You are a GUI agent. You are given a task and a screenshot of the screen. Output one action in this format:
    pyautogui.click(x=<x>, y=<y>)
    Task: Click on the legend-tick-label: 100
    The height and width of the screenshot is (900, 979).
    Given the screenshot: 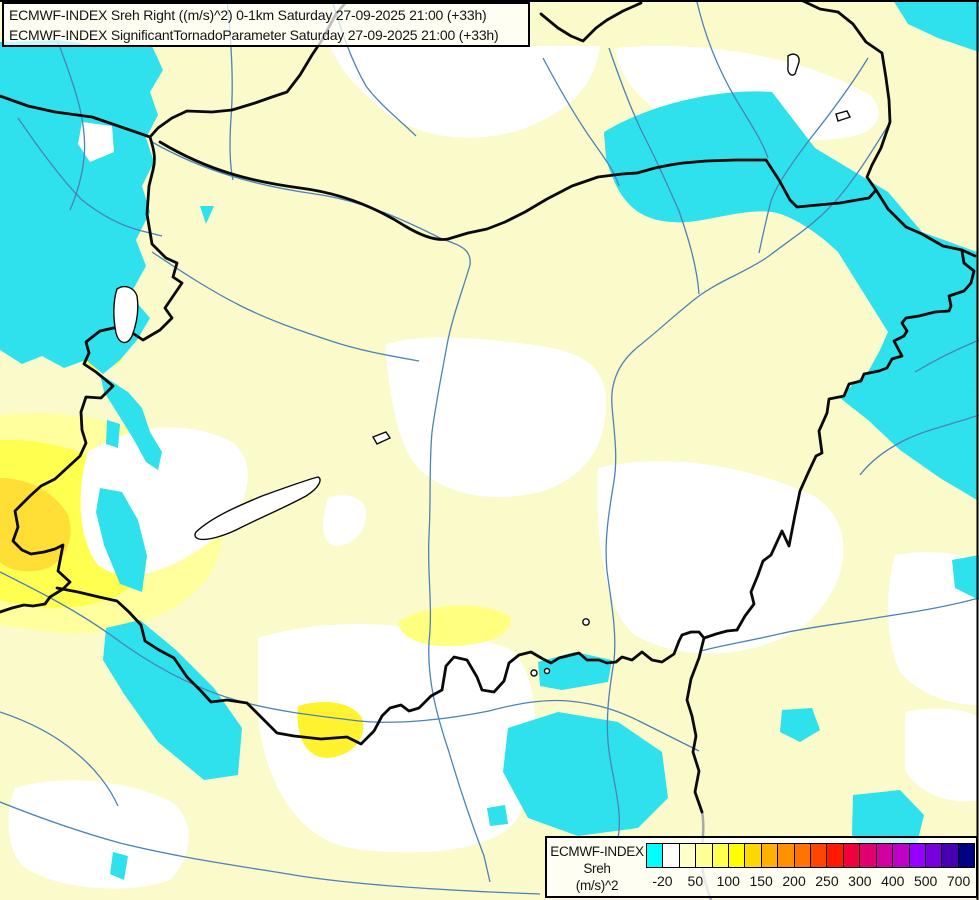 What is the action you would take?
    pyautogui.click(x=728, y=881)
    